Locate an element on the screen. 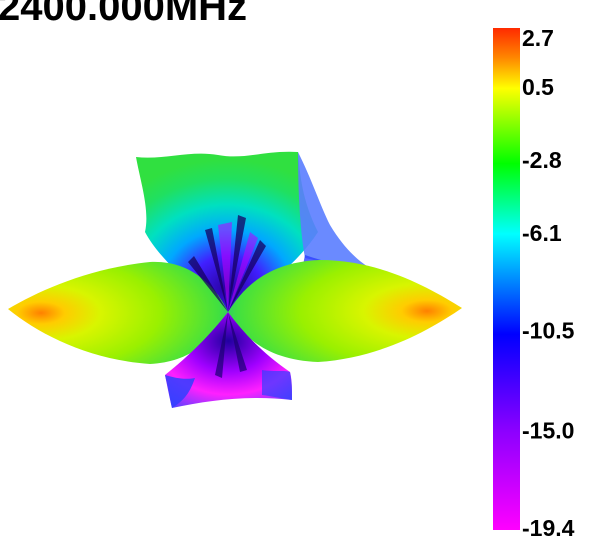 Image resolution: width=598 pixels, height=541 pixels. left-main-lobe is located at coordinates (118, 312).